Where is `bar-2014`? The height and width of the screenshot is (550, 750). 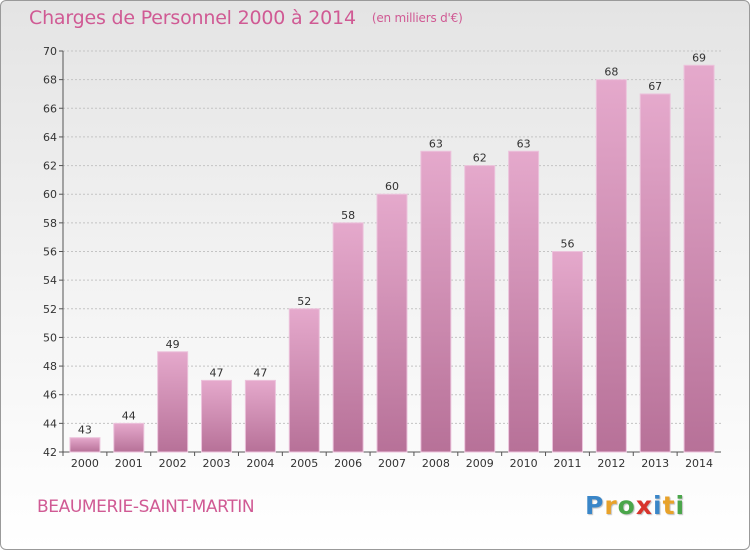 bar-2014 is located at coordinates (699, 258).